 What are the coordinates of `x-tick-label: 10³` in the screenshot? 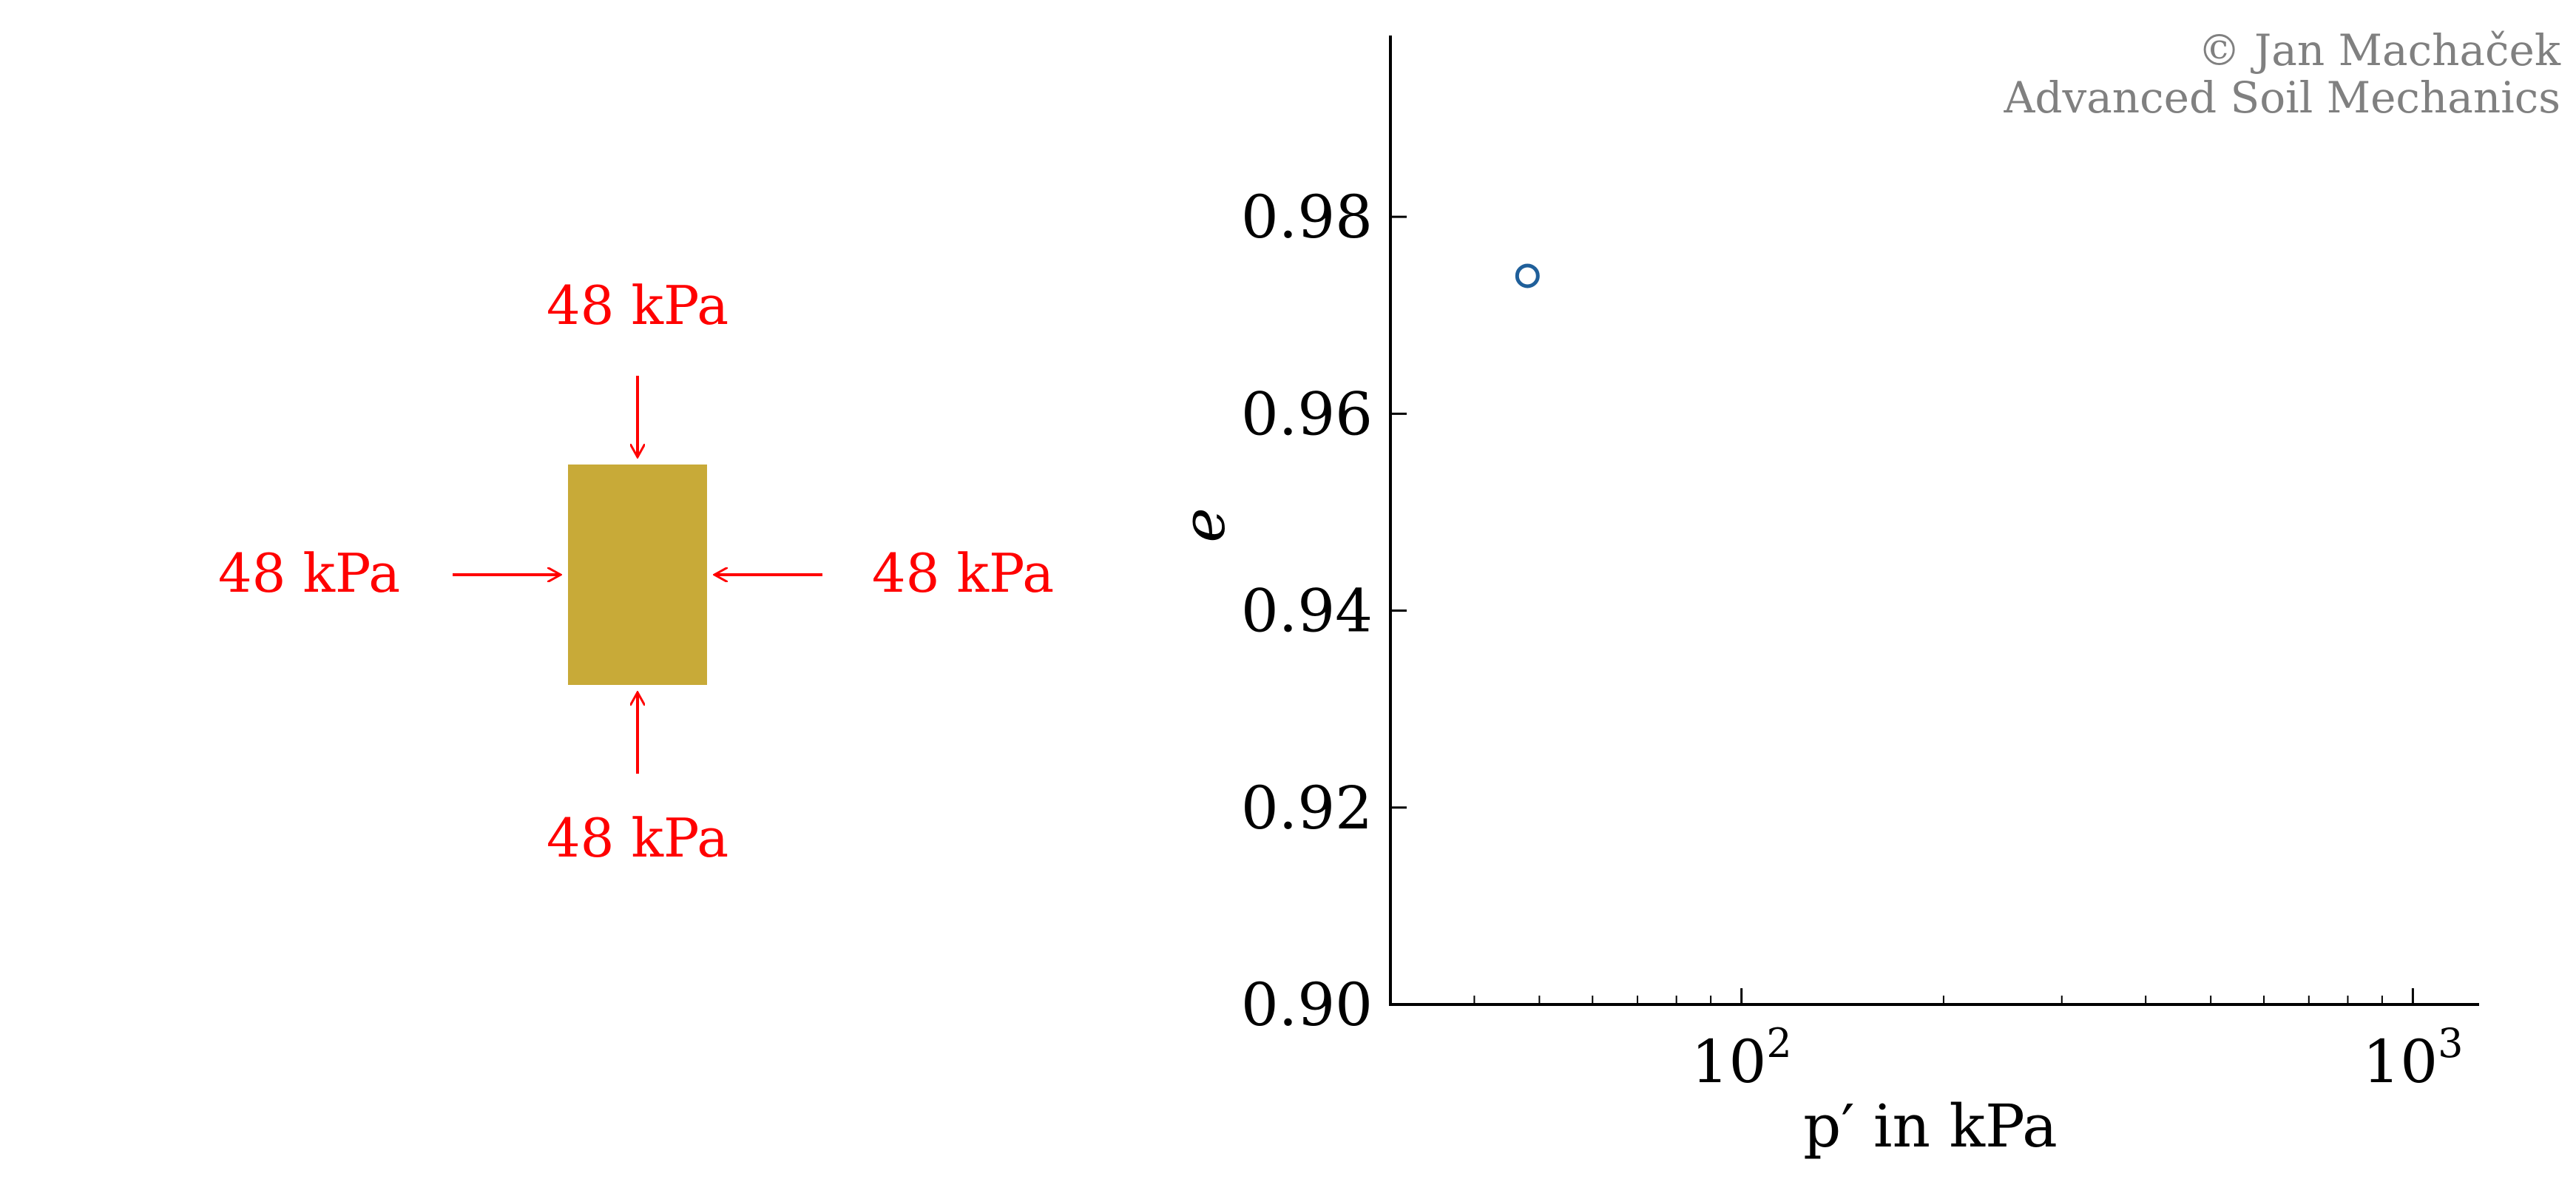 It's located at (2412, 1058).